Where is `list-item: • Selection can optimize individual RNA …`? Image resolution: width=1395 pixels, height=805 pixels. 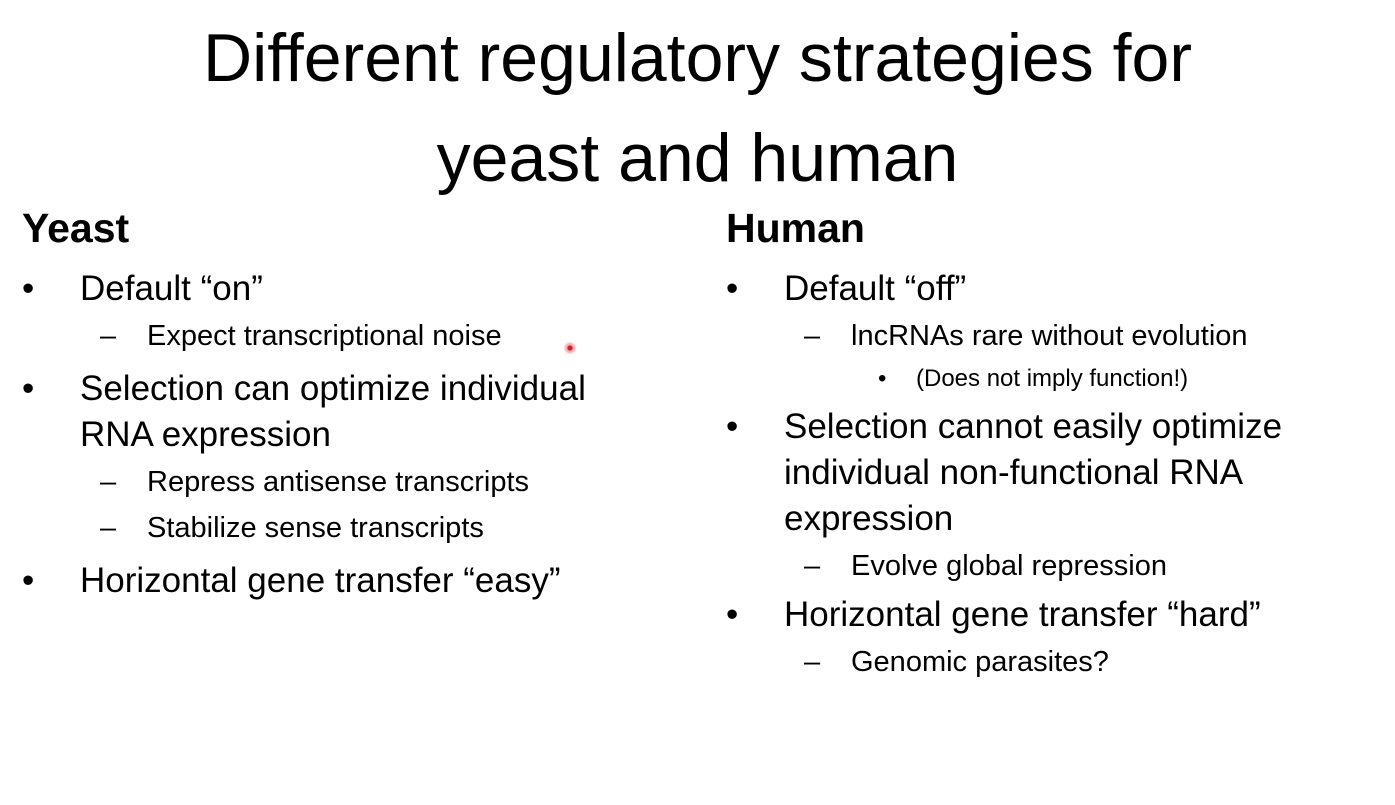 list-item: • Selection can optimize individual RNA … is located at coordinates (352, 412).